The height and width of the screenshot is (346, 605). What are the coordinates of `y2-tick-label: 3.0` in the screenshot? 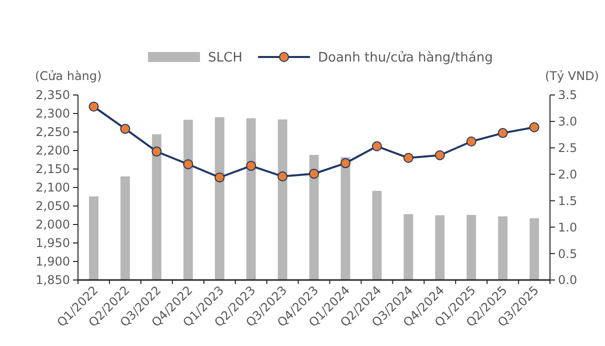 It's located at (568, 121).